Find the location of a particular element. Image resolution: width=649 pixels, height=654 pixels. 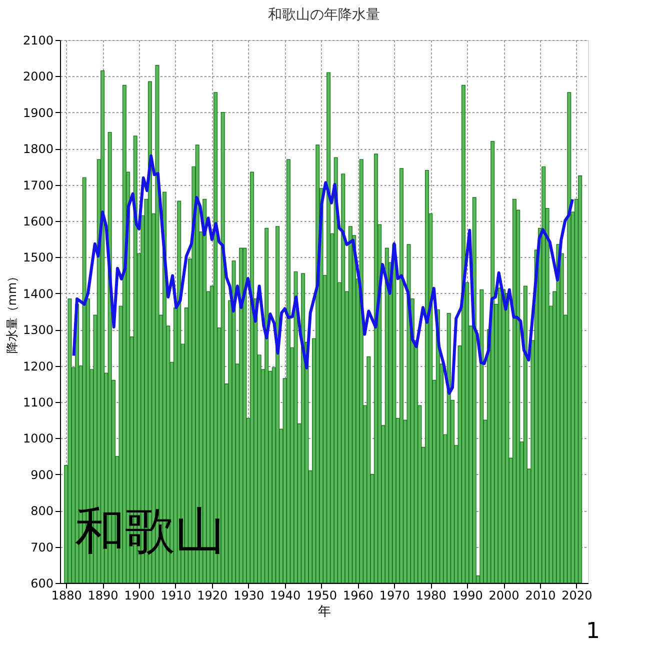

x-tick-label: 1890 is located at coordinates (103, 595).